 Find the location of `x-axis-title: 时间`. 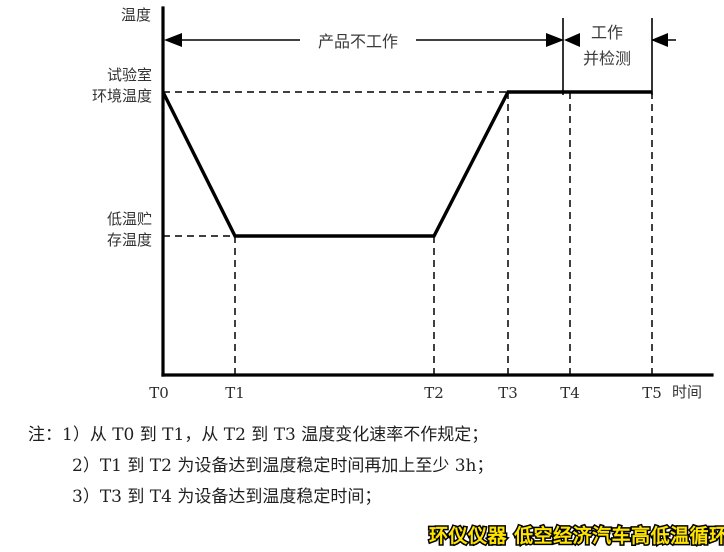

x-axis-title: 时间 is located at coordinates (687, 392).